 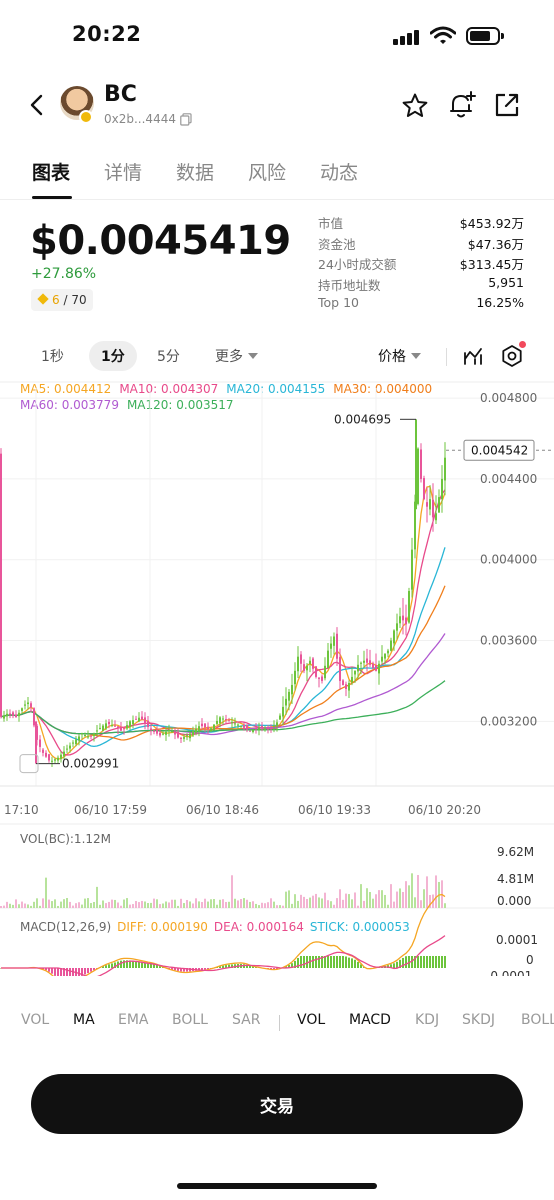 I want to click on indicator-ema: EMA, so click(x=133, y=1020).